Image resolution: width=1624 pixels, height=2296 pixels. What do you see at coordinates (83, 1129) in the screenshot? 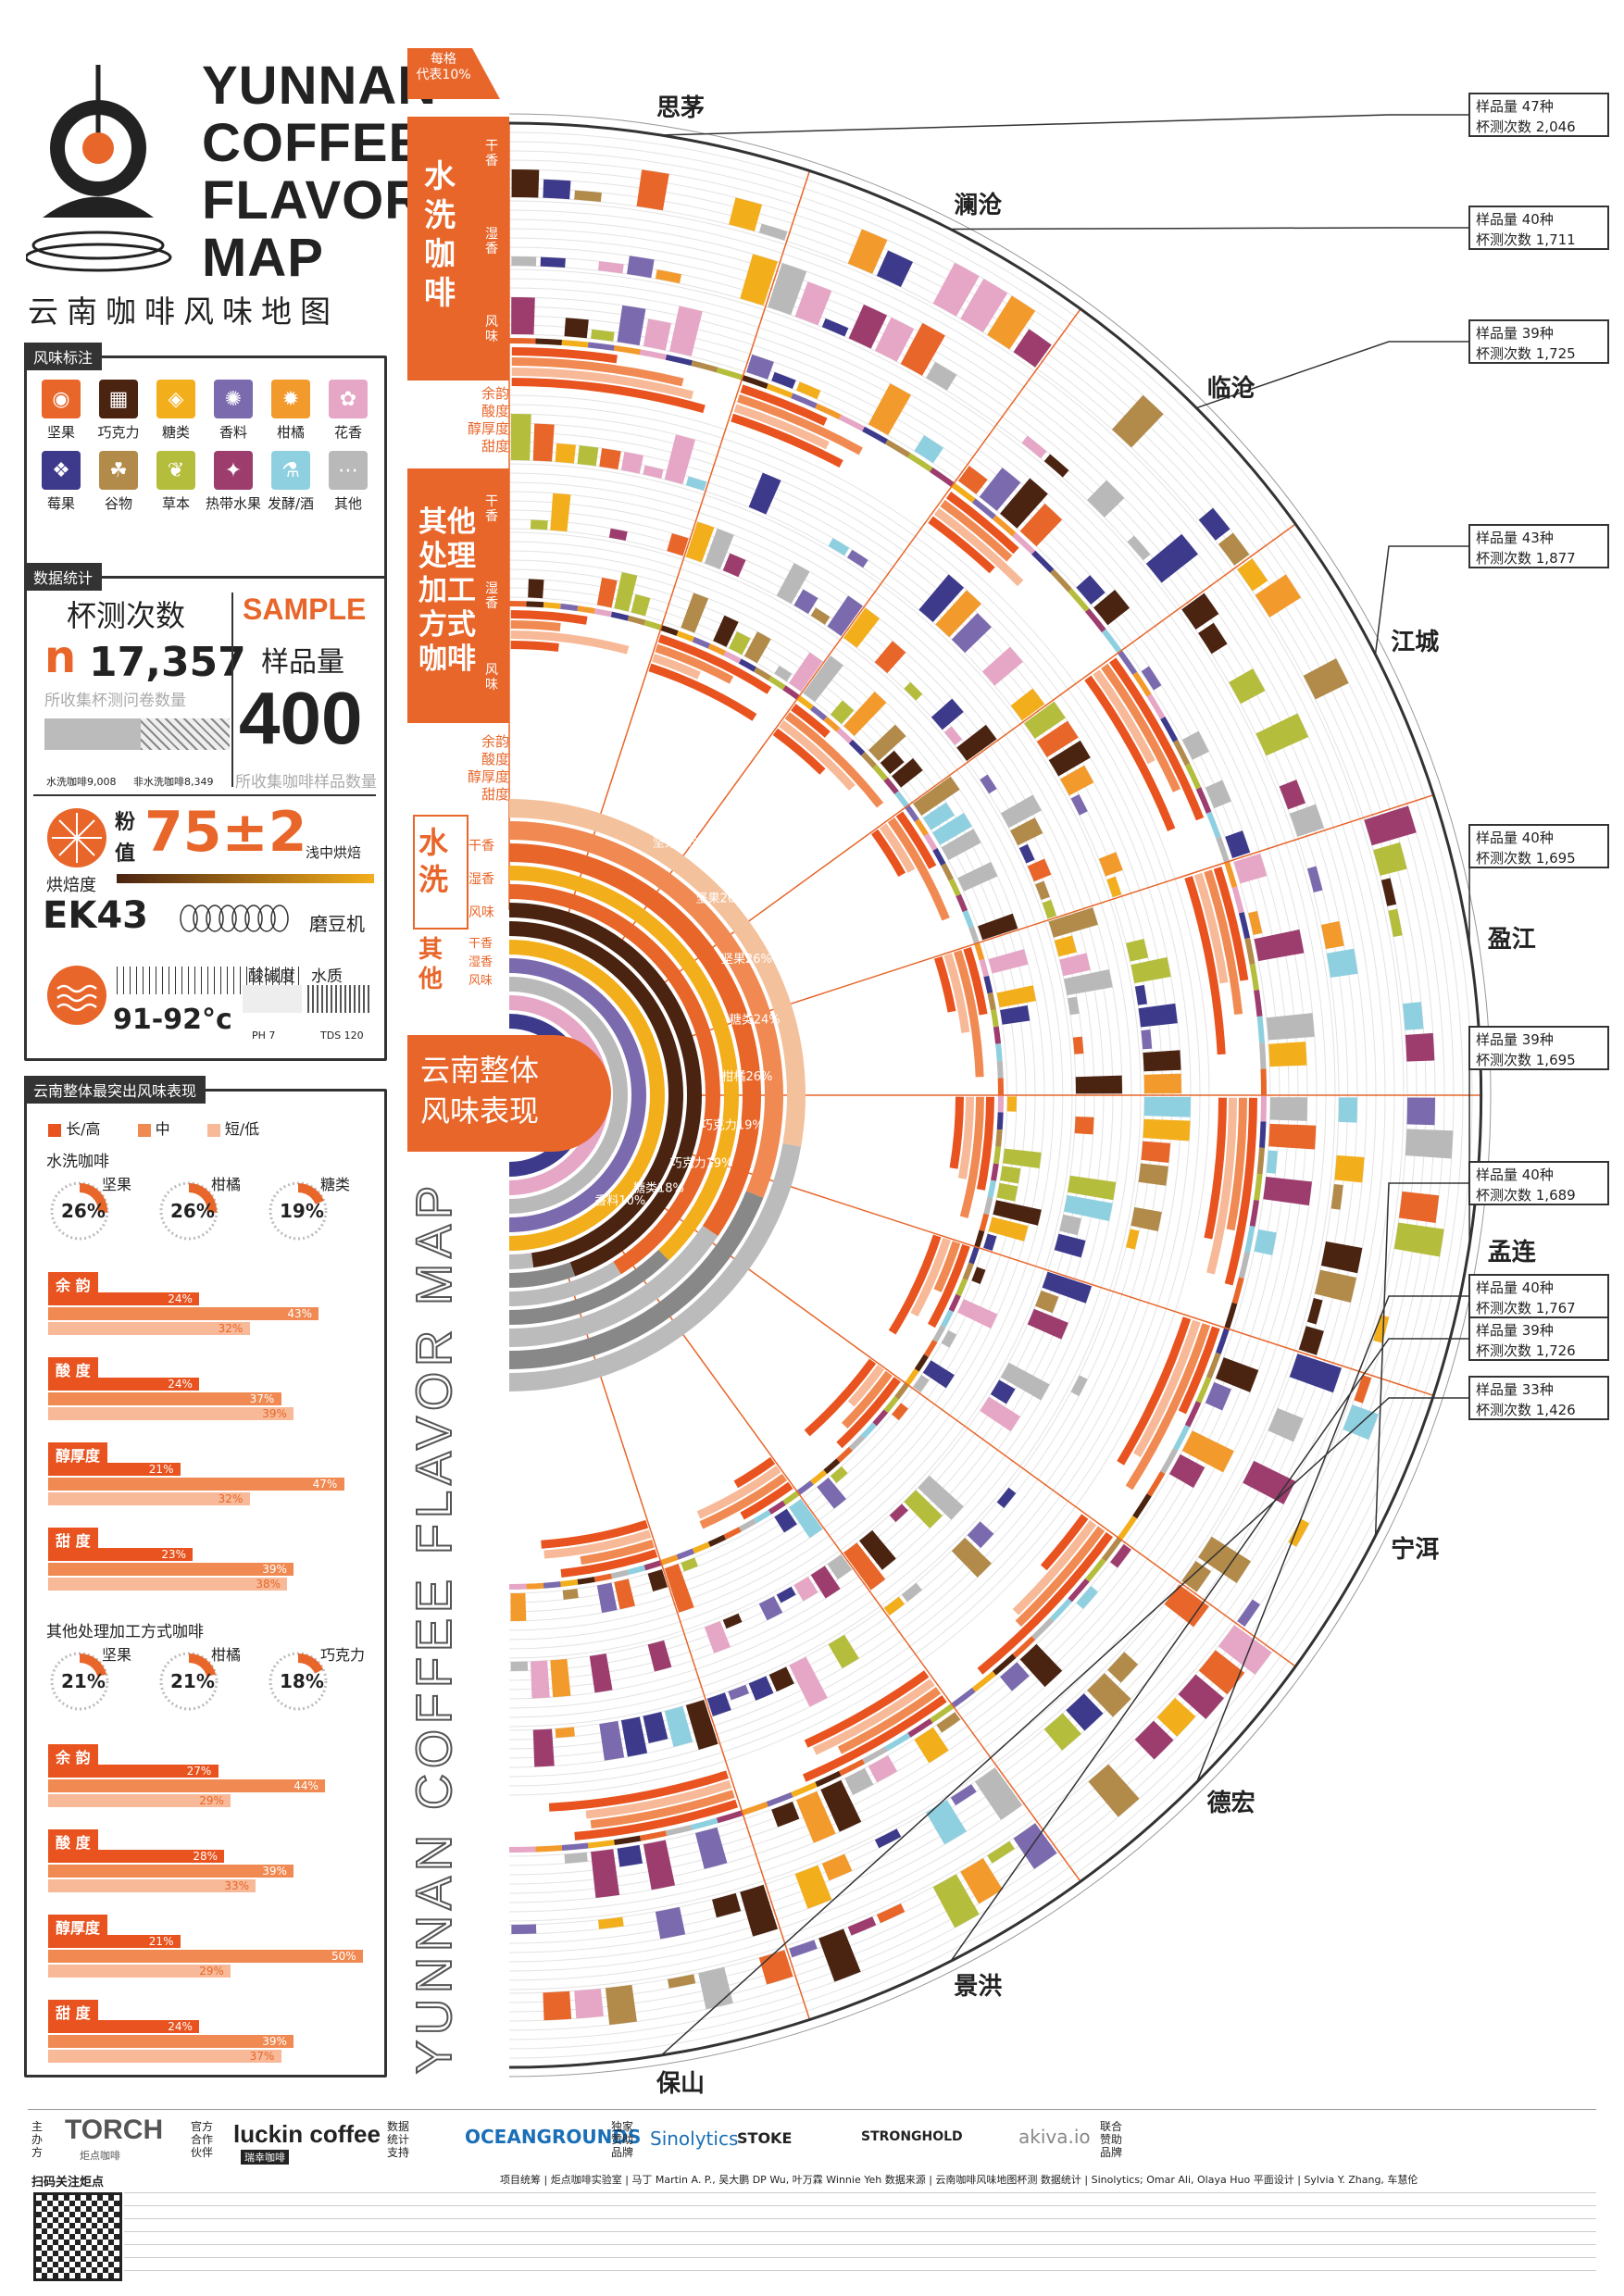
I see `key-long-text: 长/高` at bounding box center [83, 1129].